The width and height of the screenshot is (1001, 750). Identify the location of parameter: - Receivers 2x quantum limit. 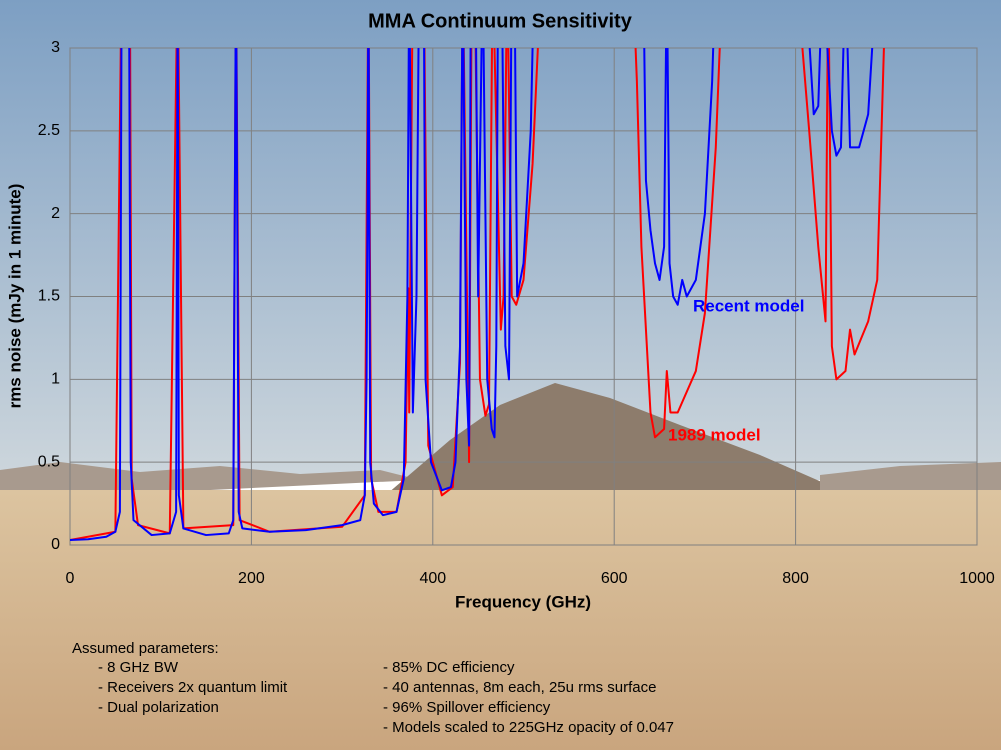
(193, 687).